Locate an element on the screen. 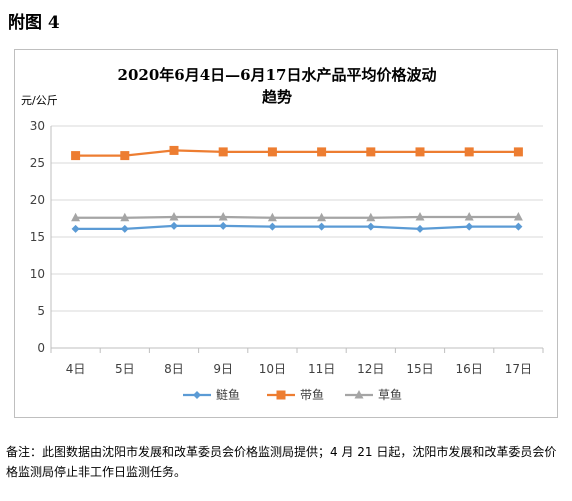 This screenshot has width=572, height=501. x-tick-label: 16日 is located at coordinates (469, 369).